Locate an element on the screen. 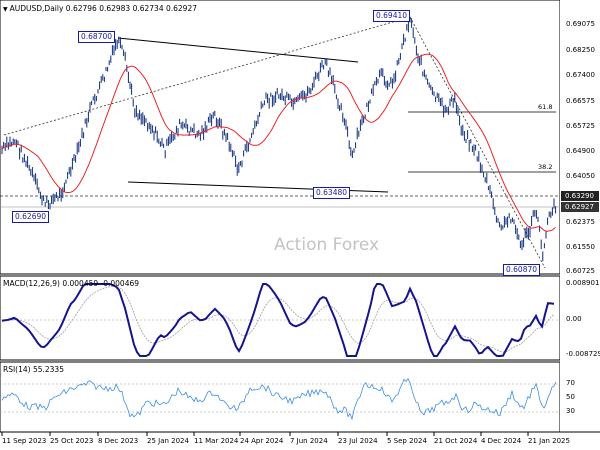 This screenshot has width=600, height=450. label-0-60870: 0.60870 is located at coordinates (522, 270).